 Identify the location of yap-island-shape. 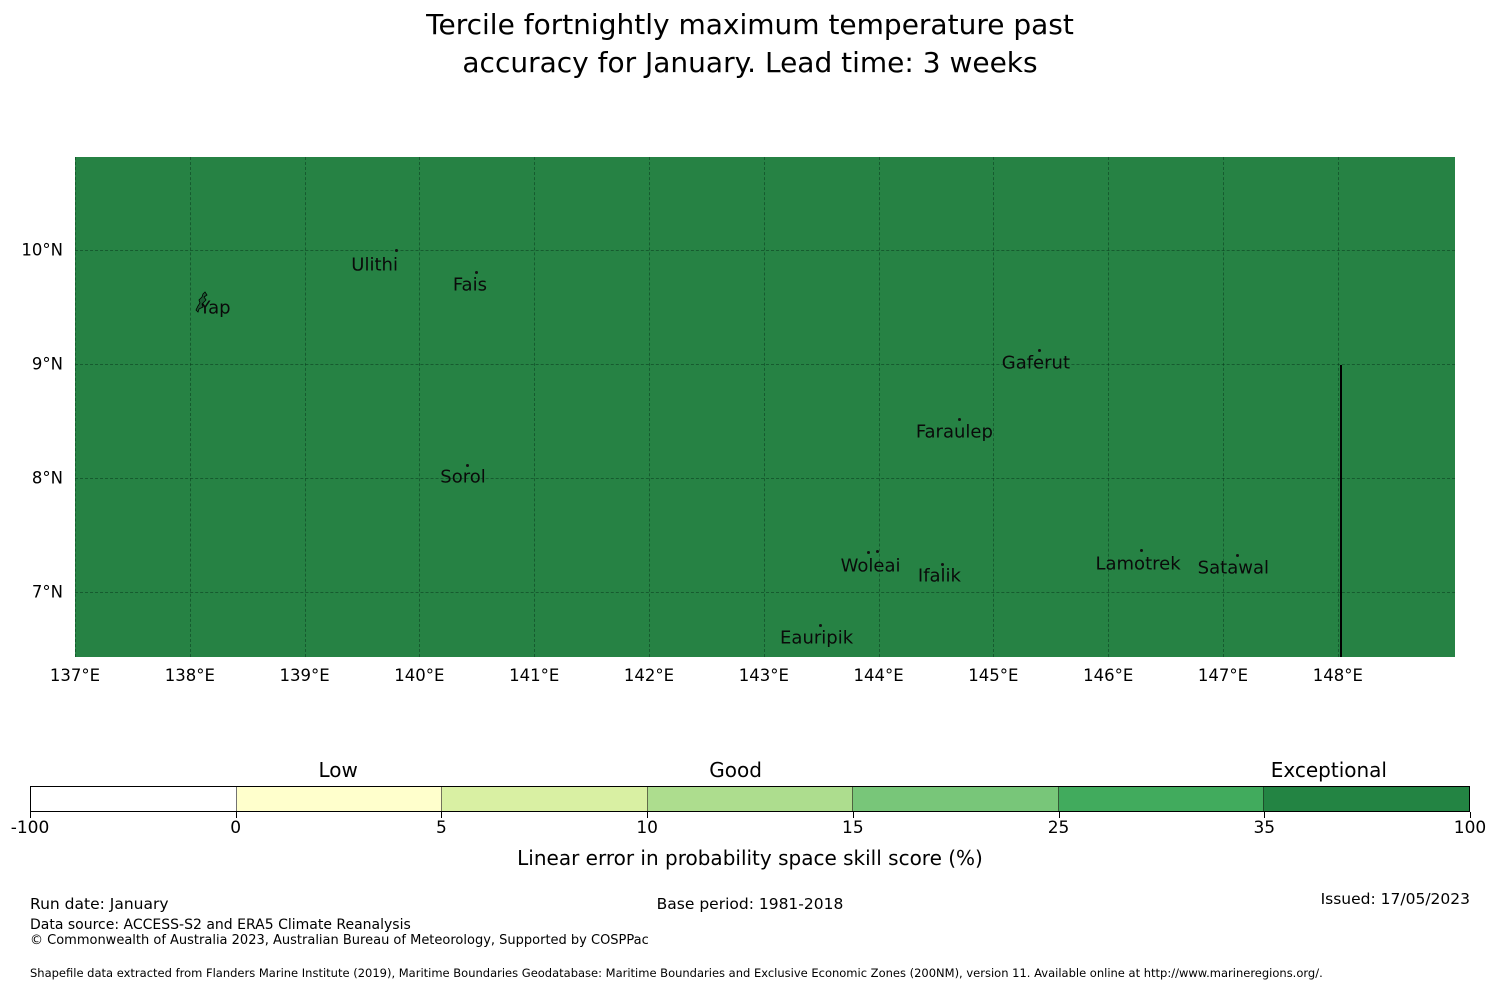
(202, 304).